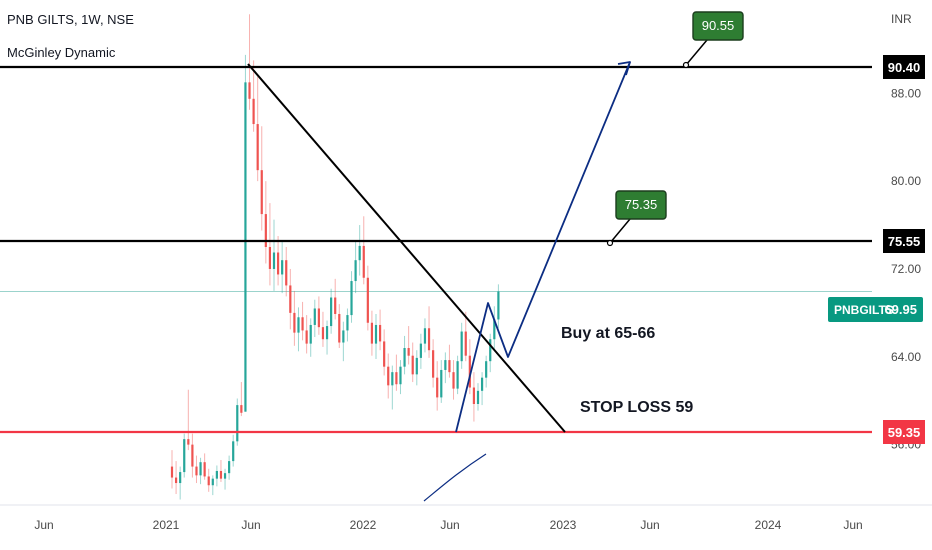 The height and width of the screenshot is (550, 932). I want to click on price-badge-59-35: 59.35, so click(904, 432).